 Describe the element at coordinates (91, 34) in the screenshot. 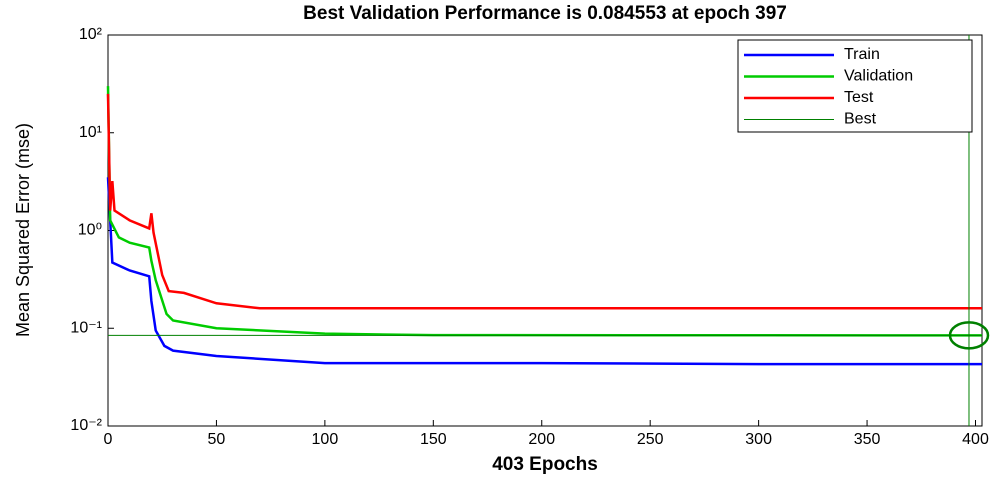

I see `y-tick-label: 10²` at that location.